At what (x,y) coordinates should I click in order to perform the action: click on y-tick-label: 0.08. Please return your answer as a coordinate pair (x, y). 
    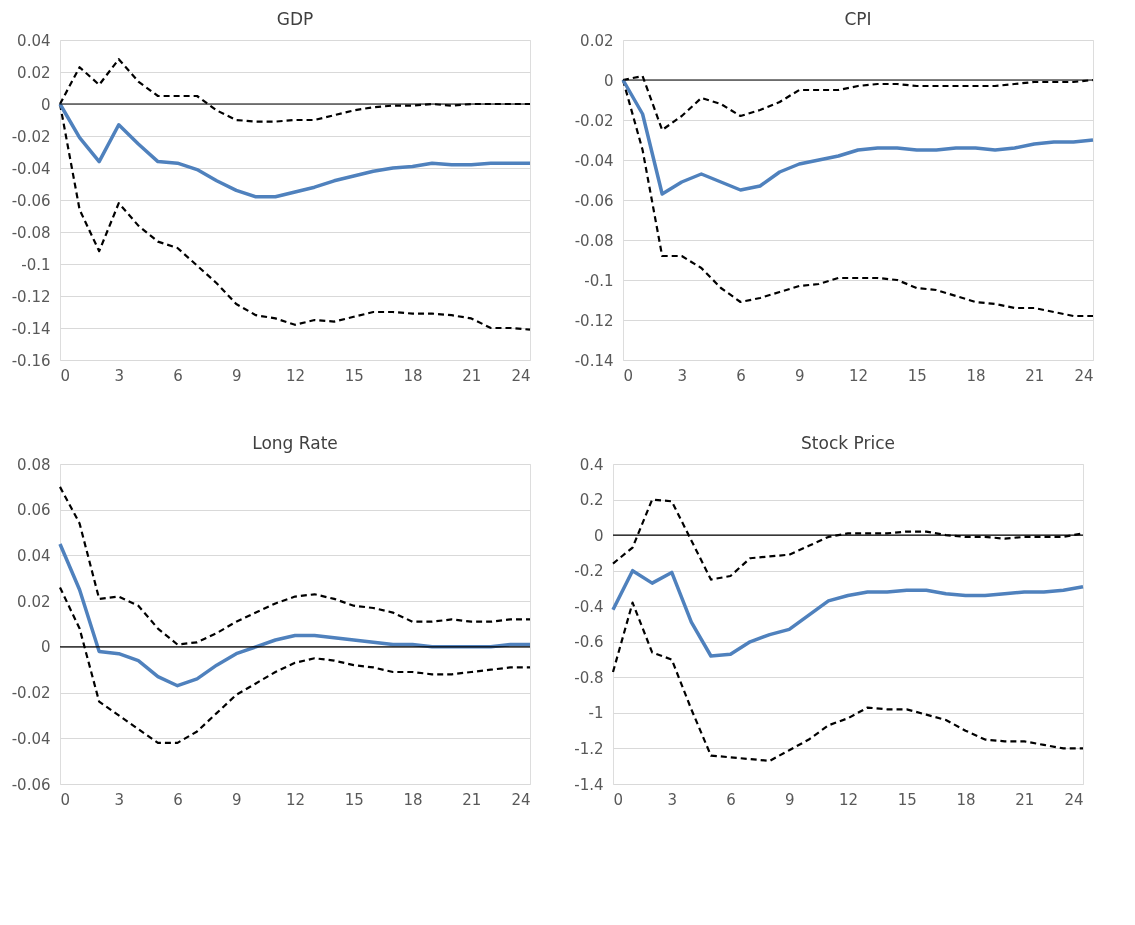
    Looking at the image, I should click on (34, 464).